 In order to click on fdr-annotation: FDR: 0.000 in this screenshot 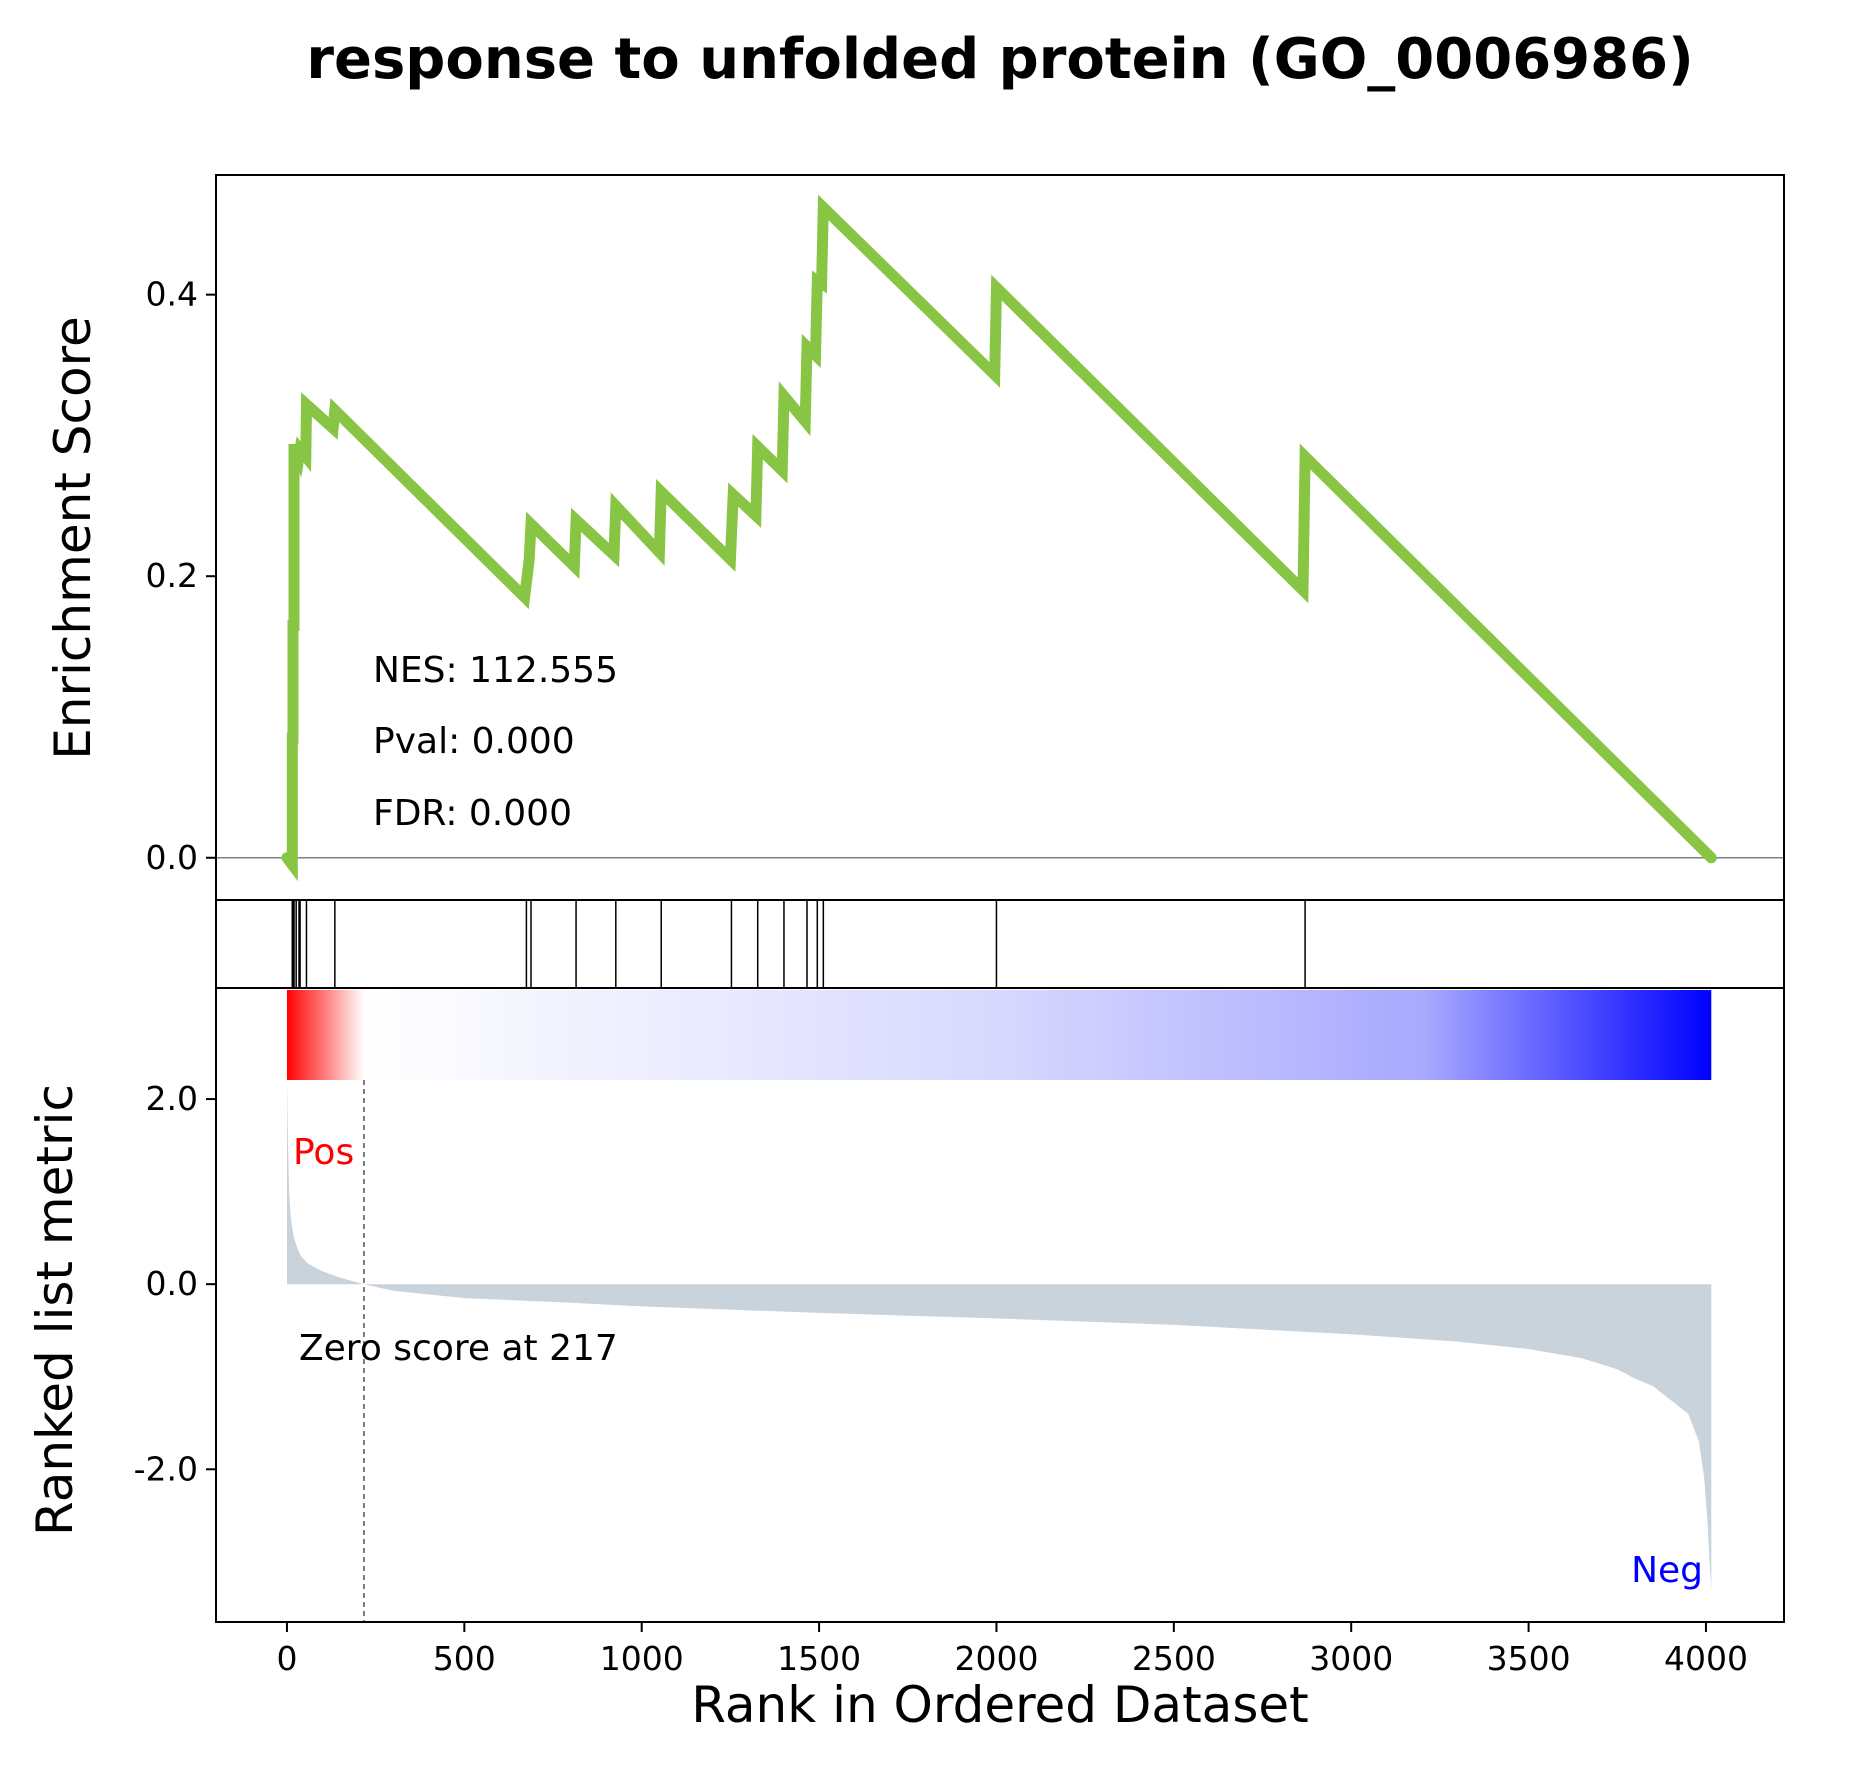, I will do `click(472, 813)`.